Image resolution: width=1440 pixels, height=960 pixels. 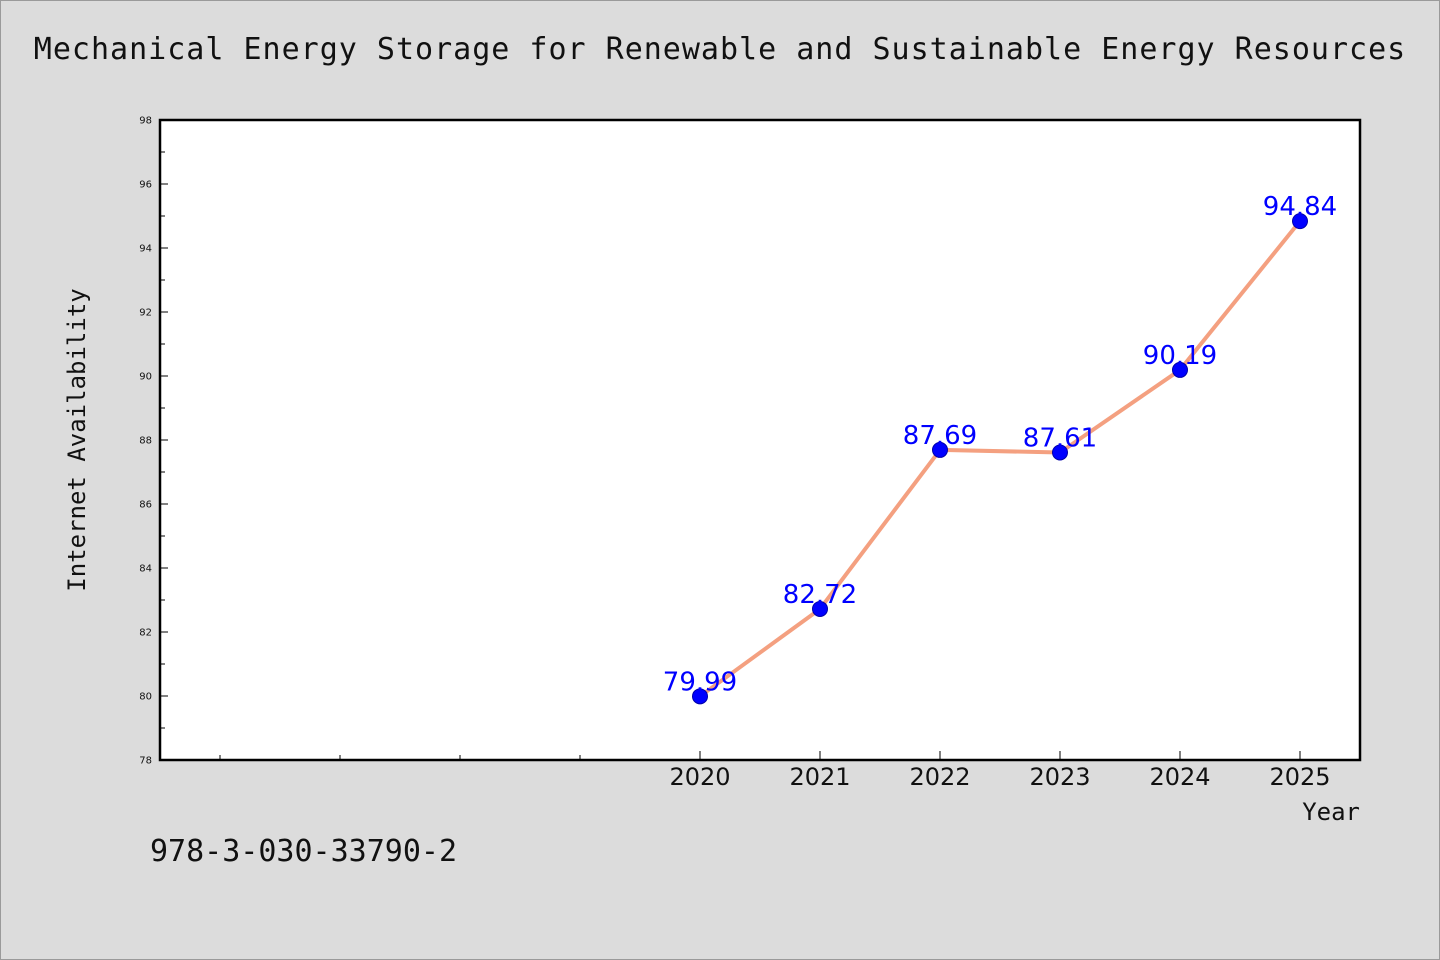 What do you see at coordinates (145, 313) in the screenshot?
I see `y-tick-label: 92` at bounding box center [145, 313].